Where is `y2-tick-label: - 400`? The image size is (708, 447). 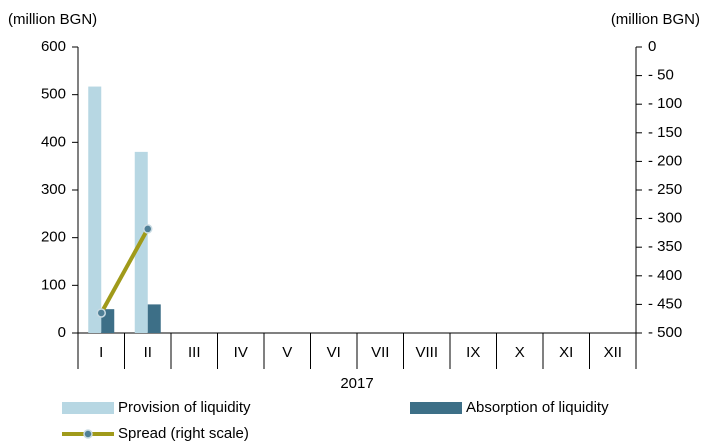 y2-tick-label: - 400 is located at coordinates (665, 275).